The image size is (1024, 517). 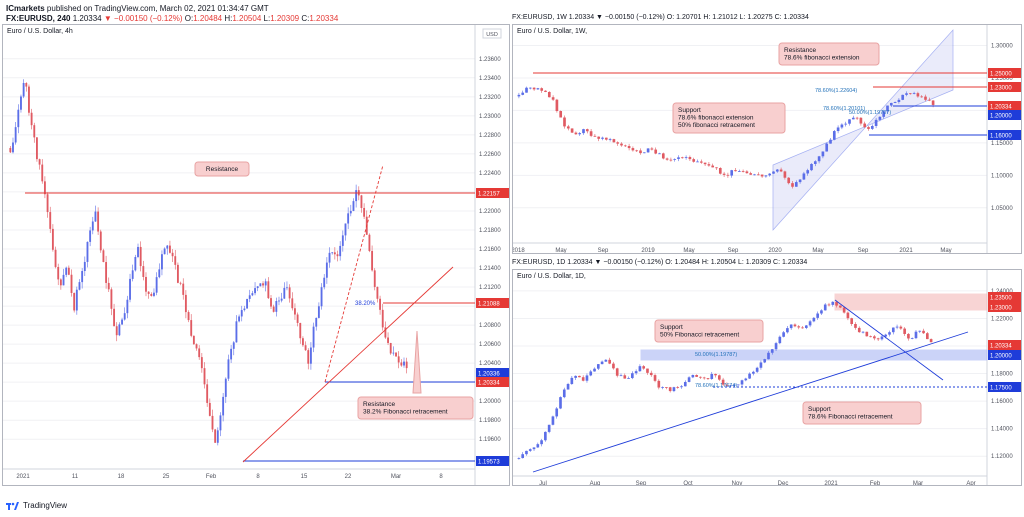 What do you see at coordinates (489, 305) in the screenshot?
I see `price-label: 1.21088` at bounding box center [489, 305].